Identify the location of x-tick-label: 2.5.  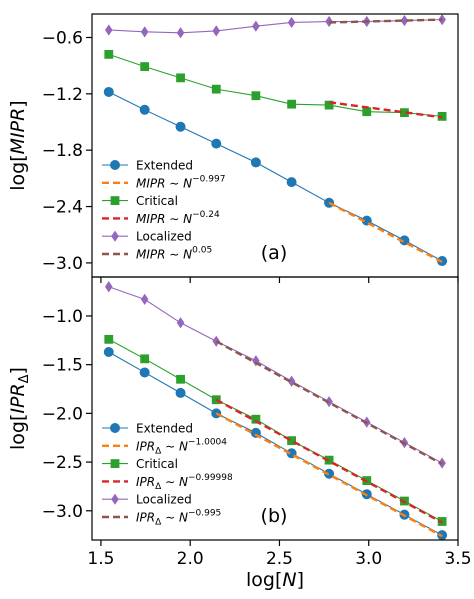
(279, 559).